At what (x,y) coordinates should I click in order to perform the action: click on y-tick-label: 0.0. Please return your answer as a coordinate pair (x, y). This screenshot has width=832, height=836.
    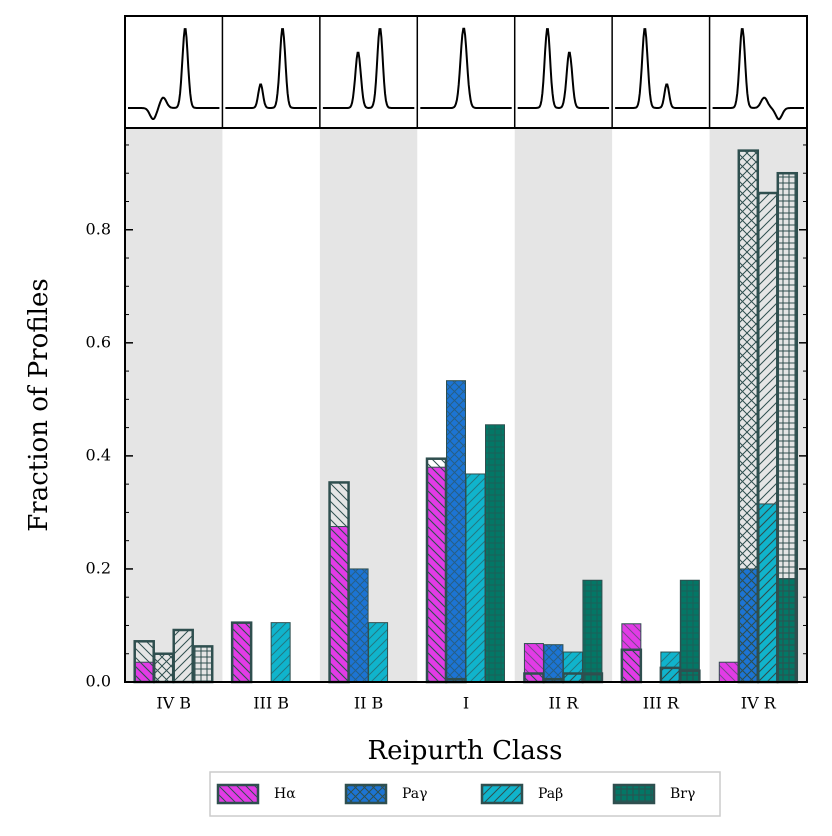
    Looking at the image, I should click on (98, 681).